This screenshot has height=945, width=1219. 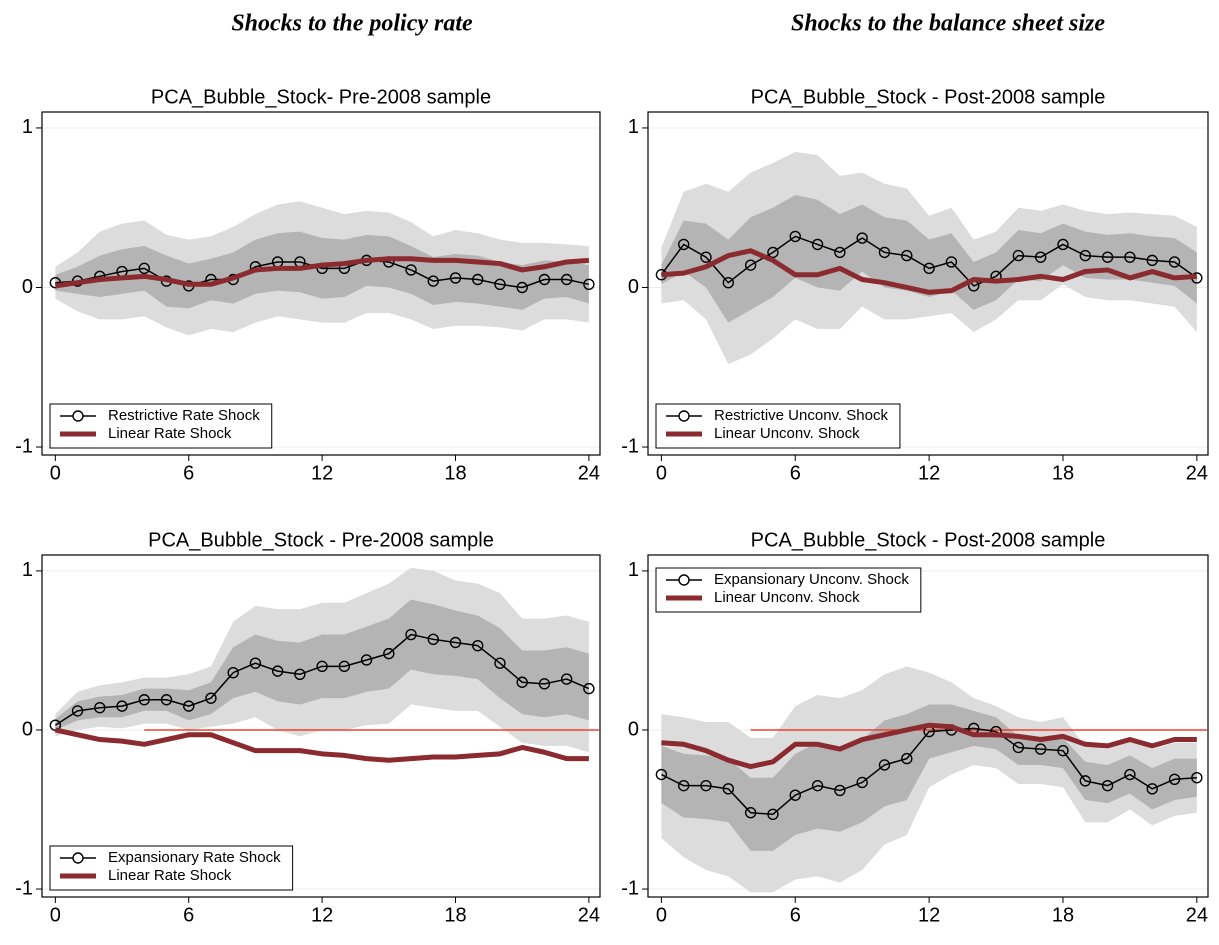 What do you see at coordinates (194, 857) in the screenshot?
I see `legend-label: Expansionary Rate Shock` at bounding box center [194, 857].